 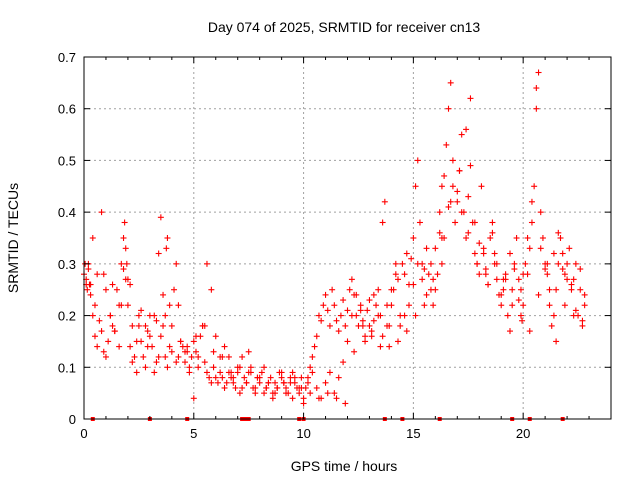 What do you see at coordinates (413, 433) in the screenshot?
I see `x-tick-label: 15` at bounding box center [413, 433].